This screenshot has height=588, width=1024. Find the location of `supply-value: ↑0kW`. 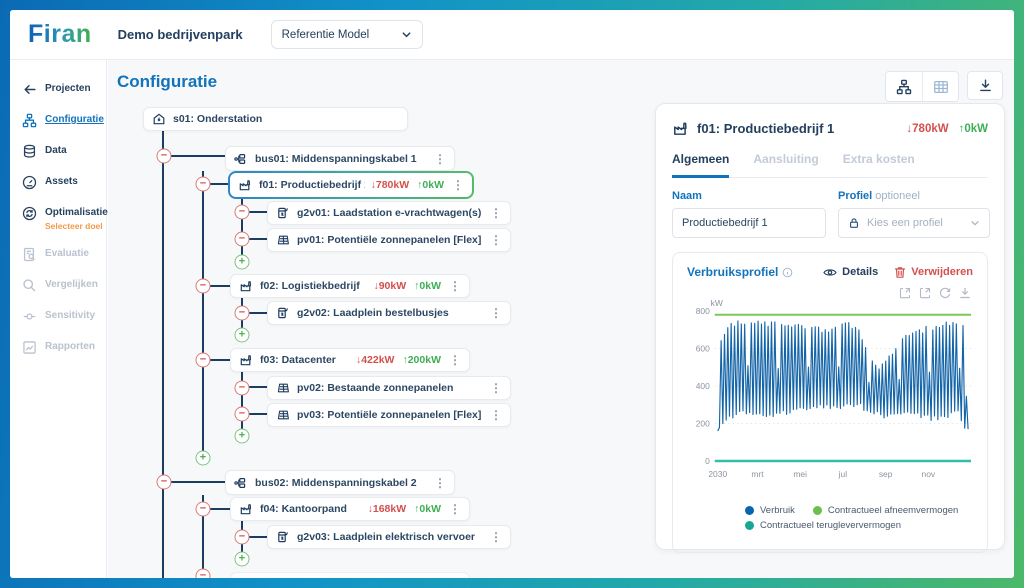

supply-value: ↑0kW is located at coordinates (427, 509).